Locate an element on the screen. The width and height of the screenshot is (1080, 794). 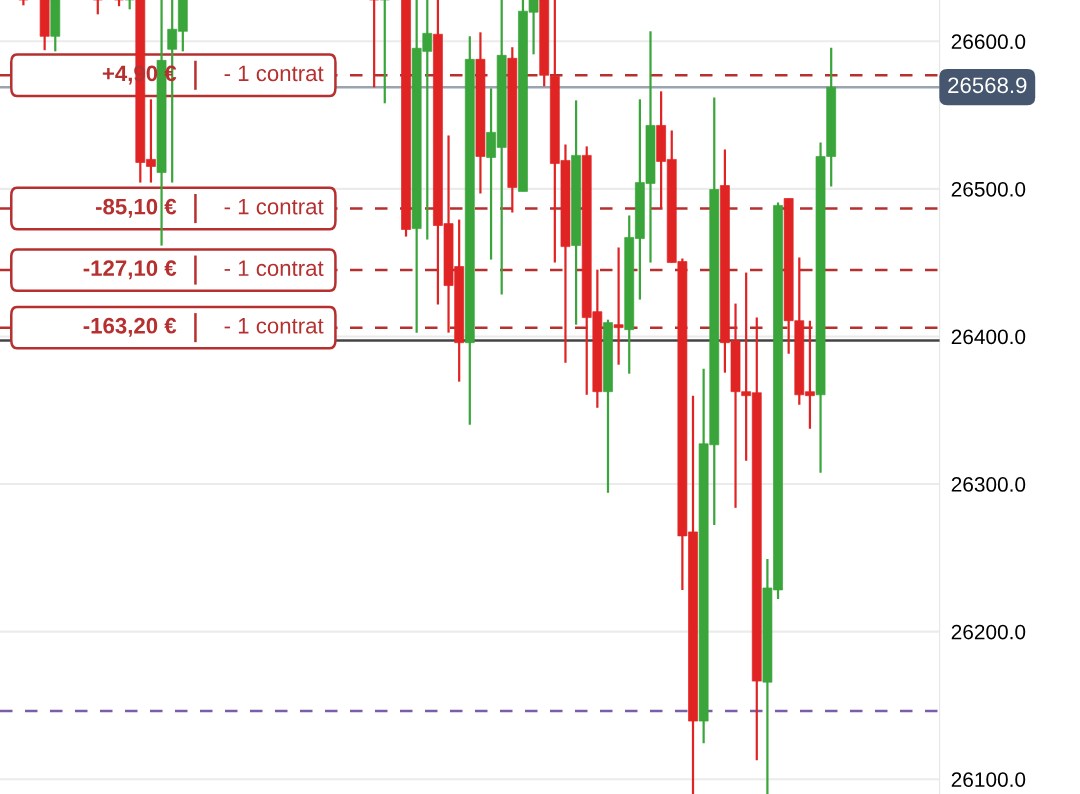
ref-line-label: 26568.9 is located at coordinates (987, 85).